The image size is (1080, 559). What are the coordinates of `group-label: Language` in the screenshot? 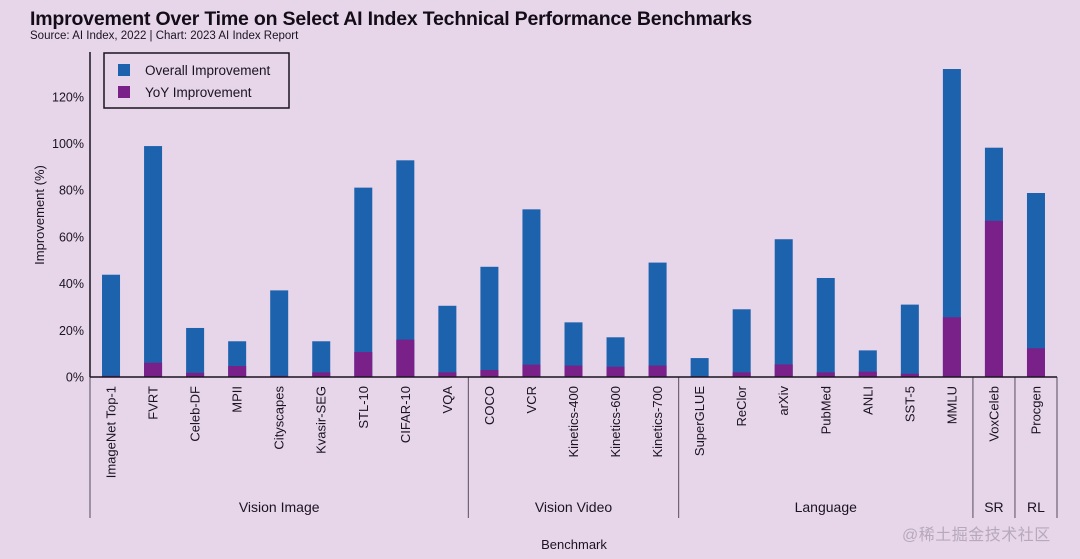 It's located at (826, 507).